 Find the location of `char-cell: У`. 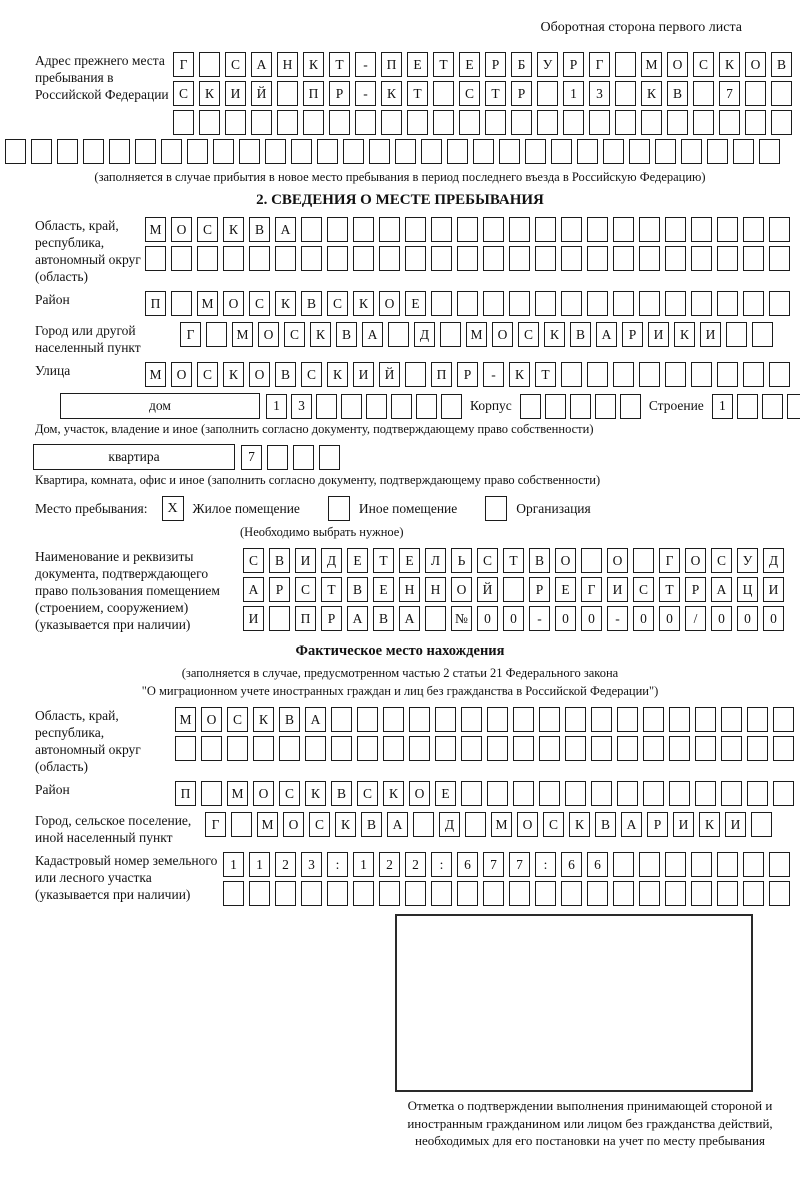

char-cell: У is located at coordinates (547, 64).